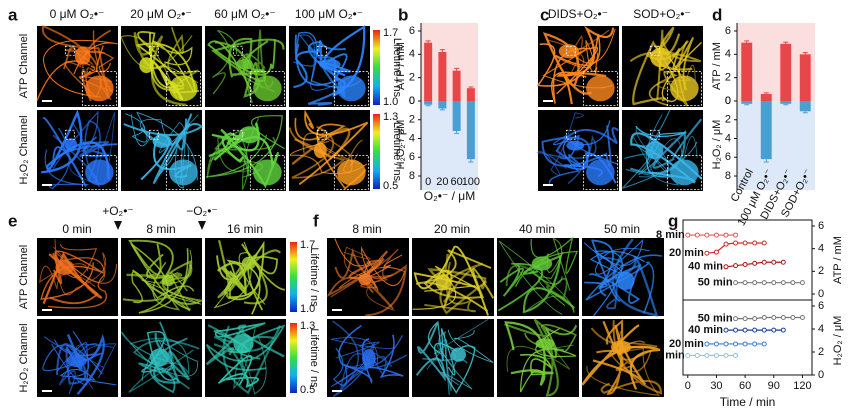  What do you see at coordinates (307, 309) in the screenshot?
I see `colorbar-min: 1.0` at bounding box center [307, 309].